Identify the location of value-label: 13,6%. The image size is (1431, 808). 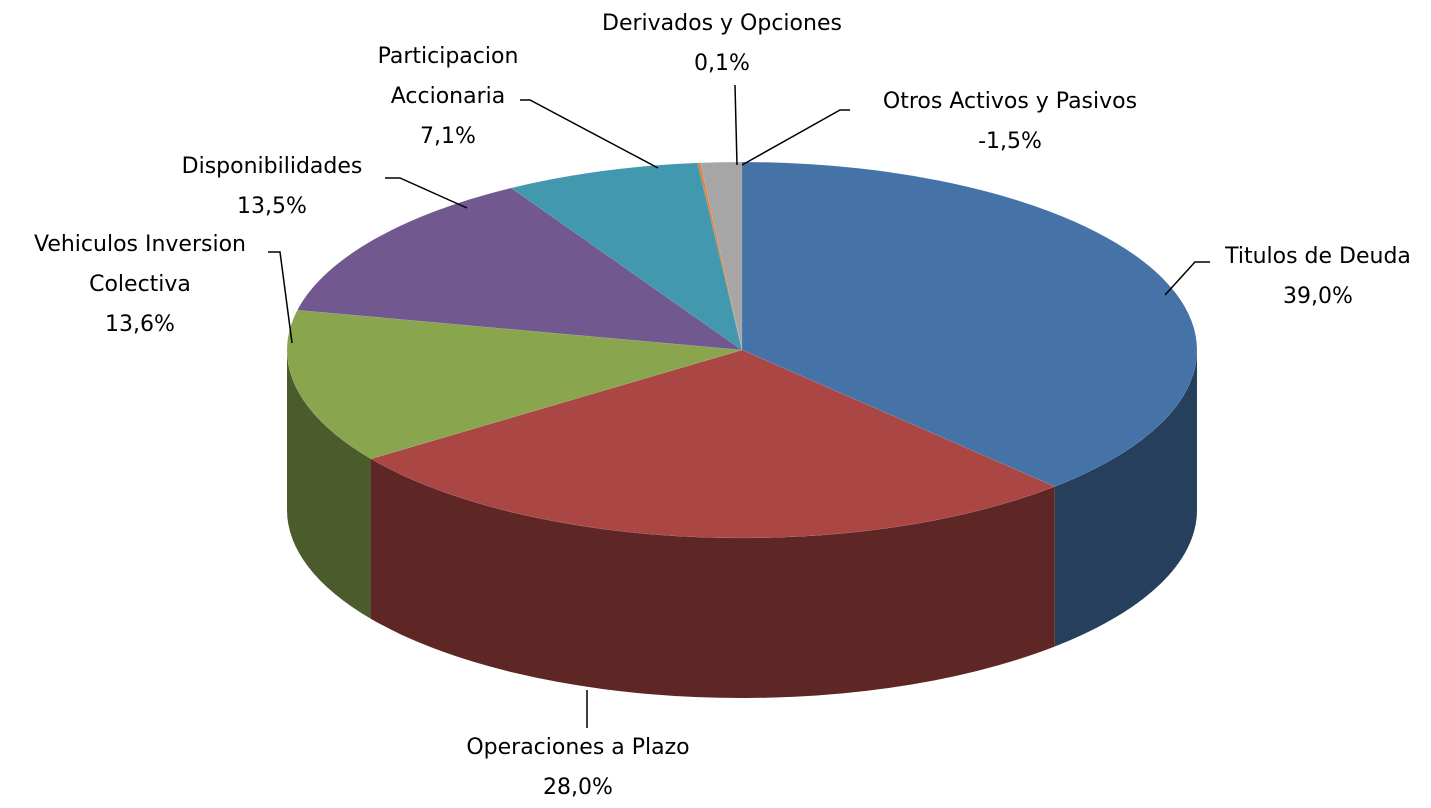
(140, 324).